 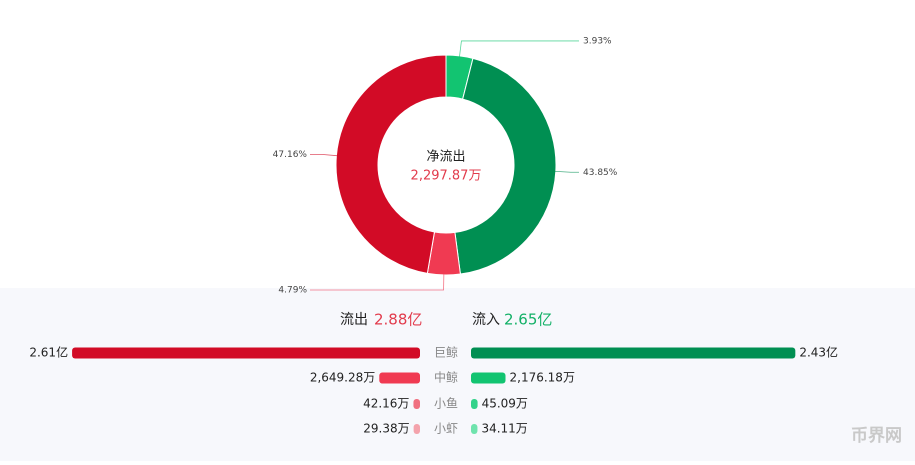 I want to click on outflow-label: 流出, so click(x=354, y=320).